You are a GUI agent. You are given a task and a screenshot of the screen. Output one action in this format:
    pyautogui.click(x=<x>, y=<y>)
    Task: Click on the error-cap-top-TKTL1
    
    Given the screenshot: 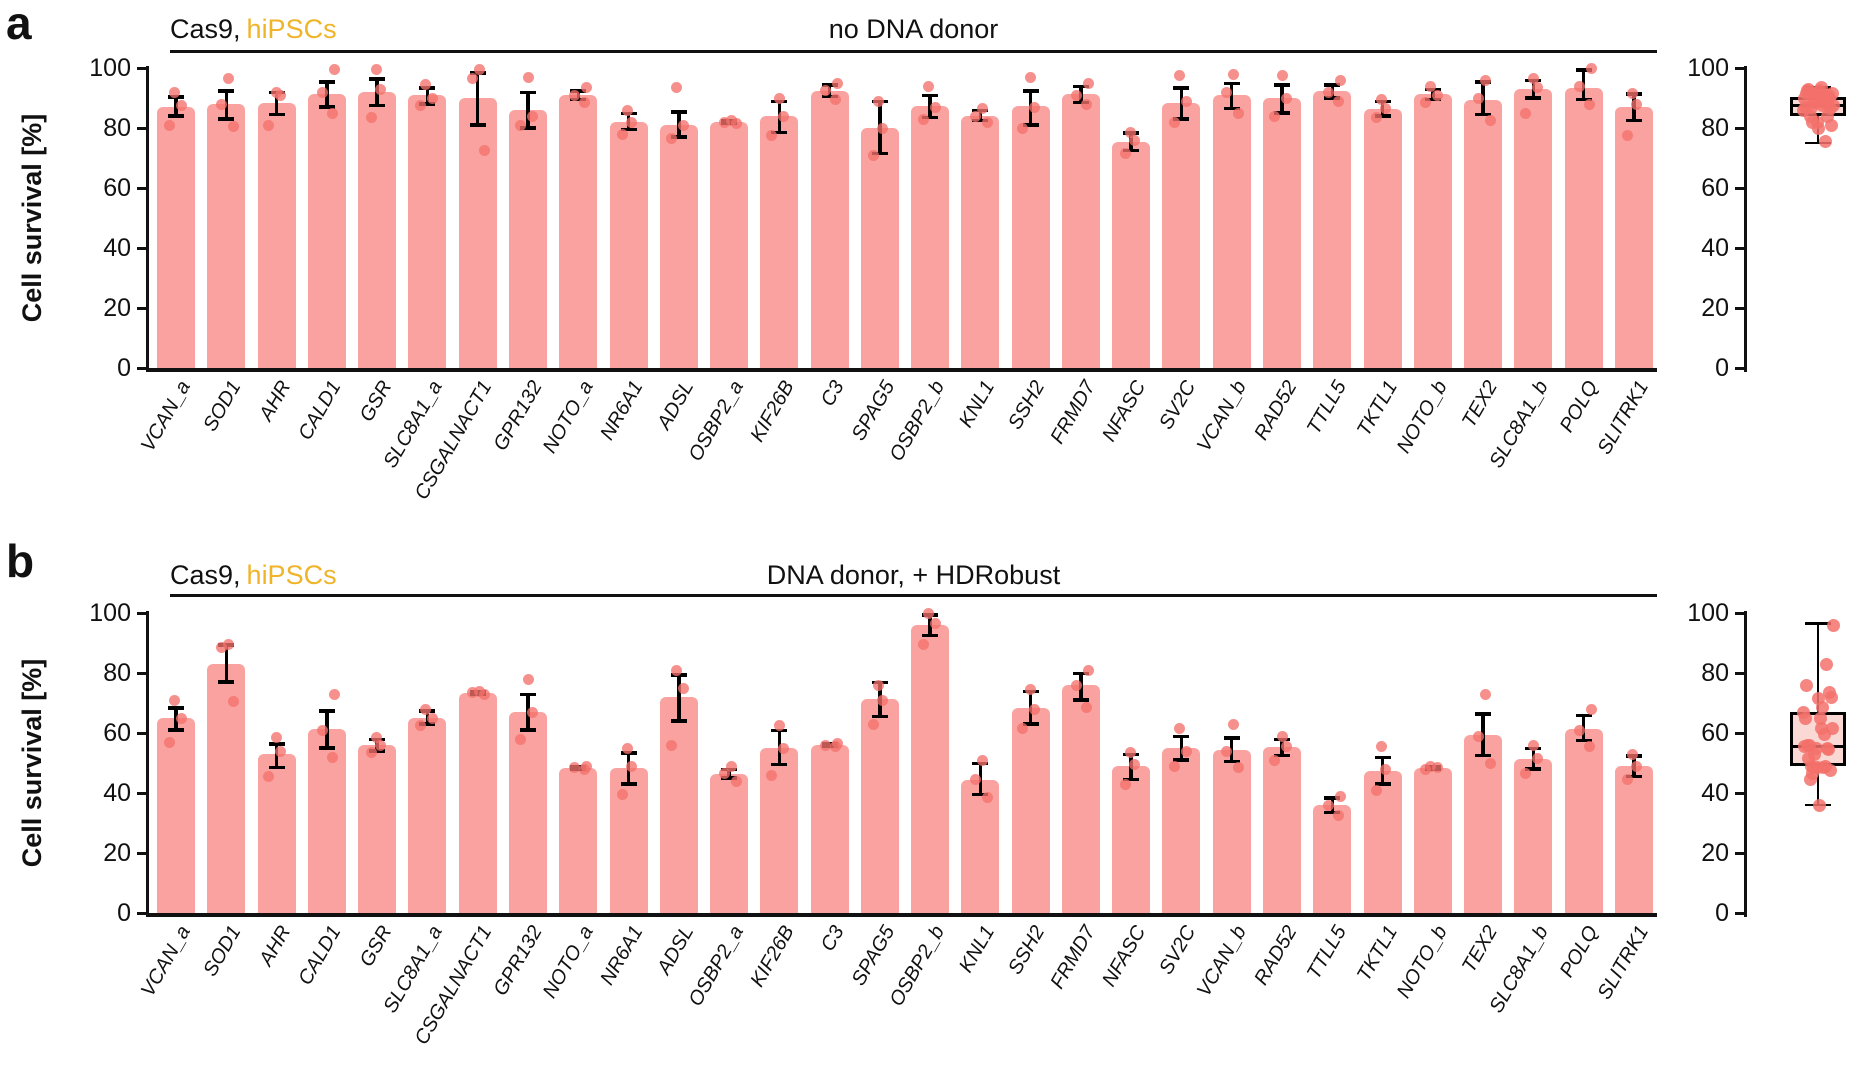 What is the action you would take?
    pyautogui.click(x=1382, y=757)
    